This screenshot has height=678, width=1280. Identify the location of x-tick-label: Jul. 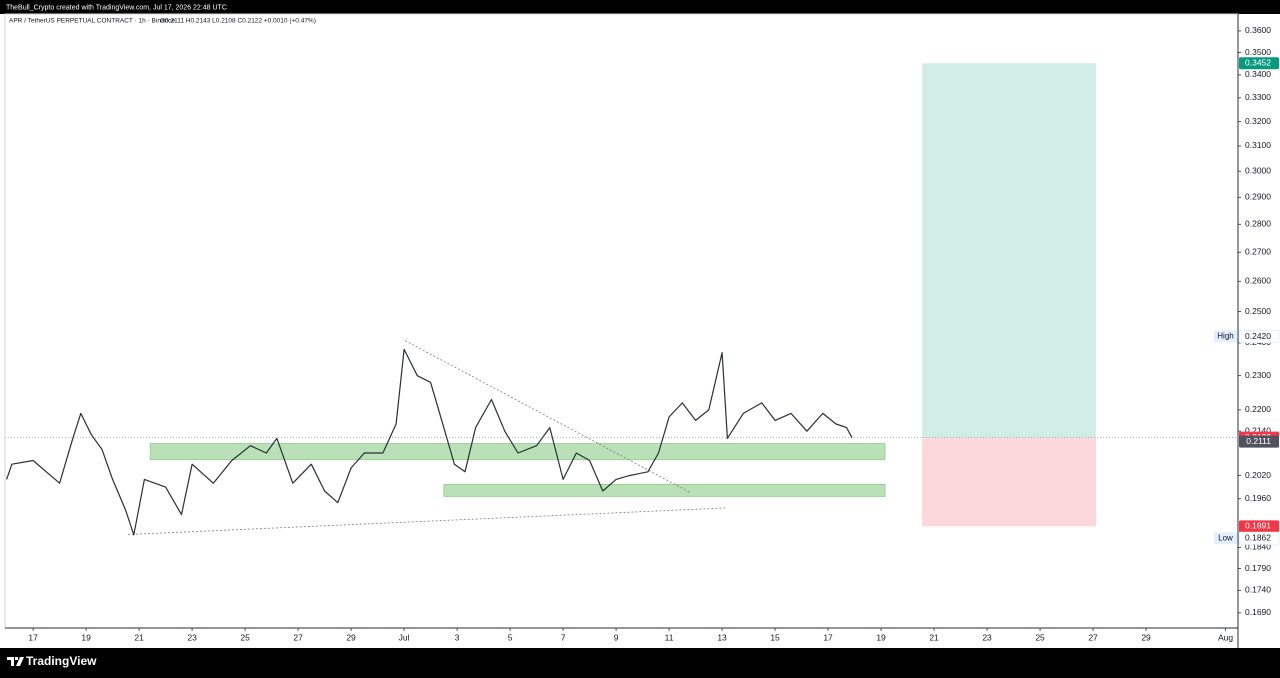
(404, 637).